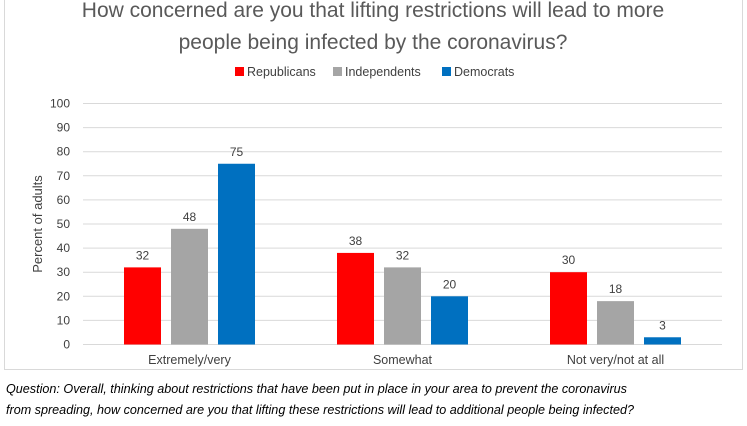  What do you see at coordinates (403, 360) in the screenshot?
I see `x-category-label-2: Somewhat` at bounding box center [403, 360].